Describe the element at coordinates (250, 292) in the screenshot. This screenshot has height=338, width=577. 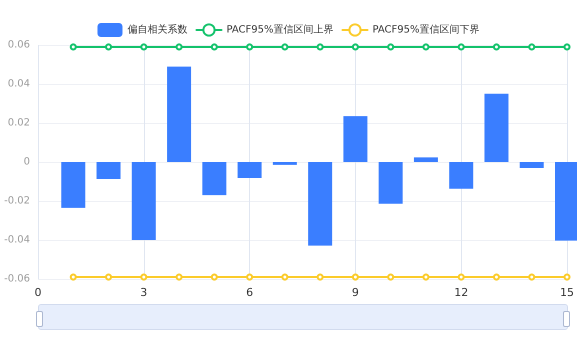
I see `x-tick-label: 6` at that location.